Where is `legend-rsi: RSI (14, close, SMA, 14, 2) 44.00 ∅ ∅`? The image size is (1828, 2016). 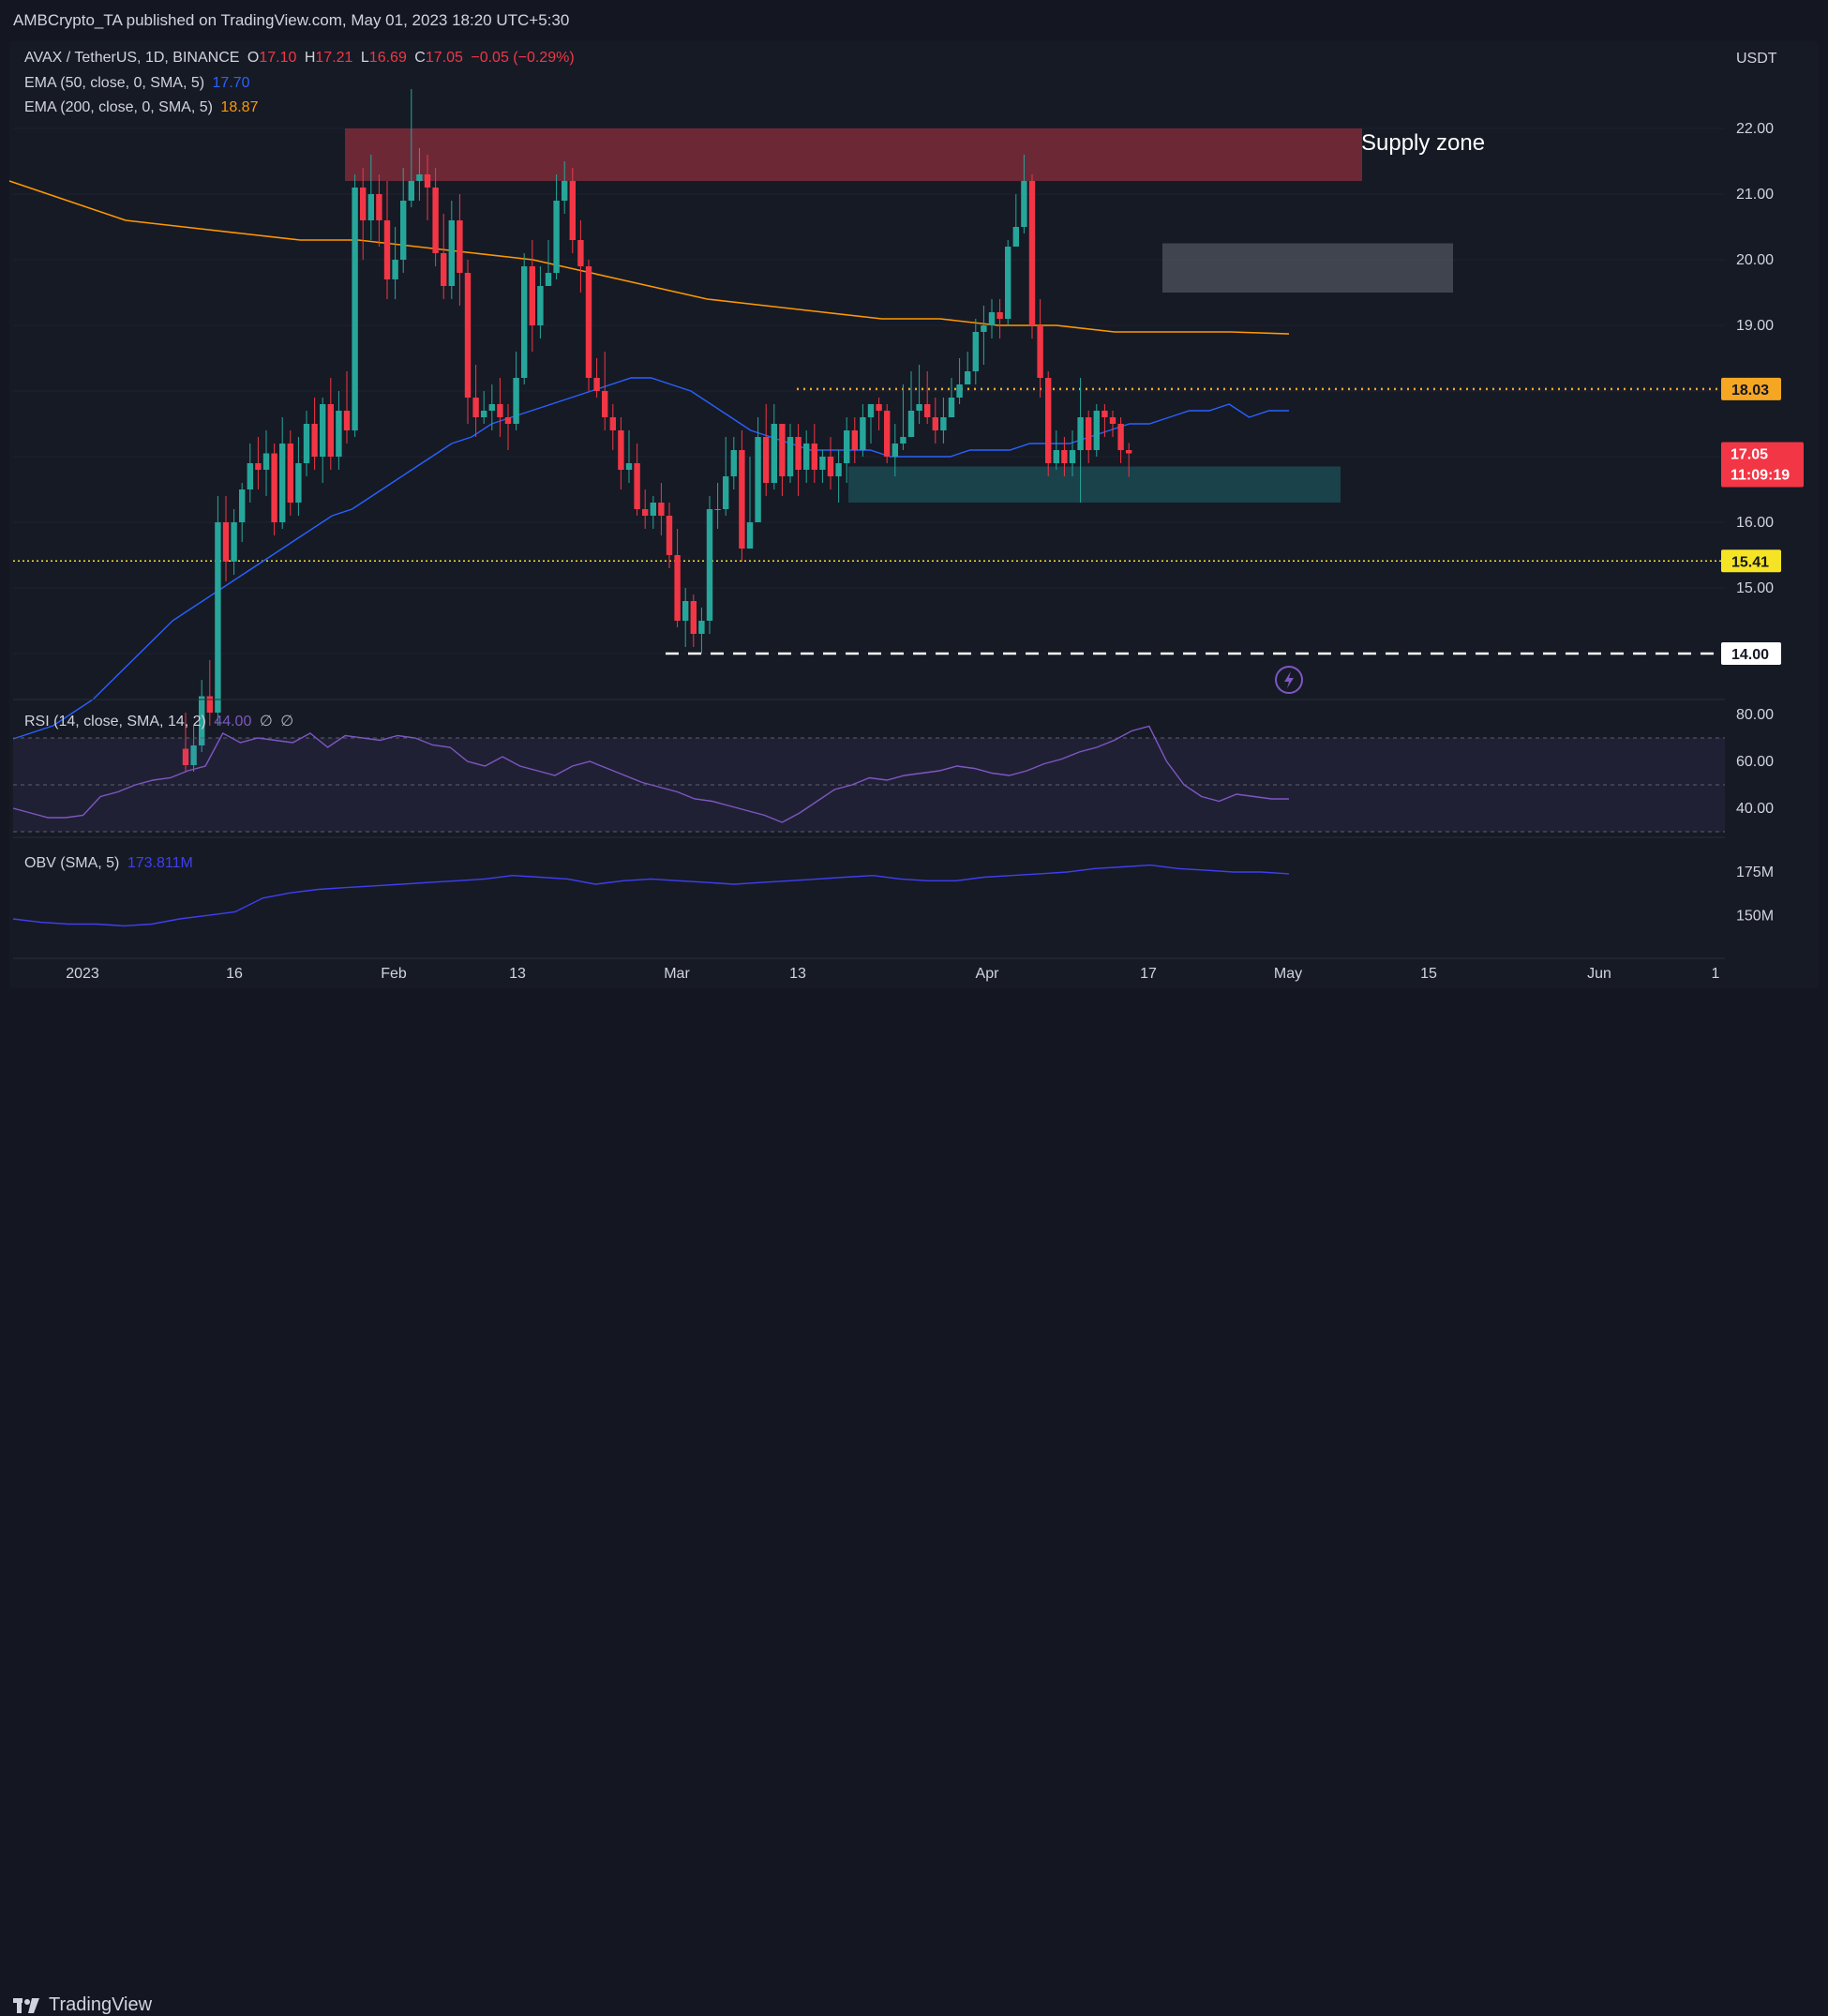
legend-rsi: RSI (14, close, SMA, 14, 2) 44.00 ∅ ∅ is located at coordinates (160, 721).